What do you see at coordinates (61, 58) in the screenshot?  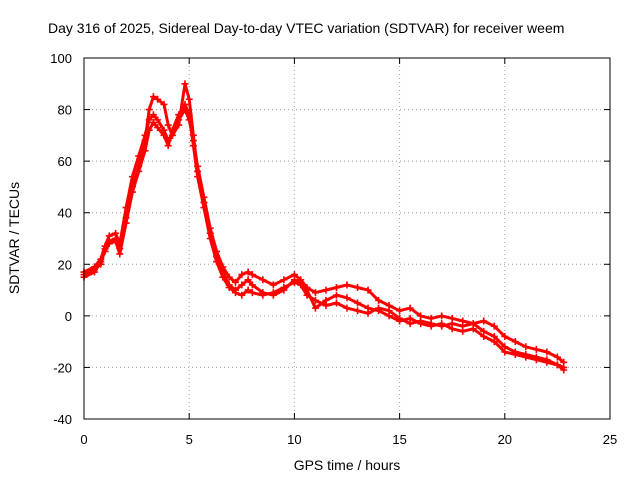 I see `y-tick-label: 100` at bounding box center [61, 58].